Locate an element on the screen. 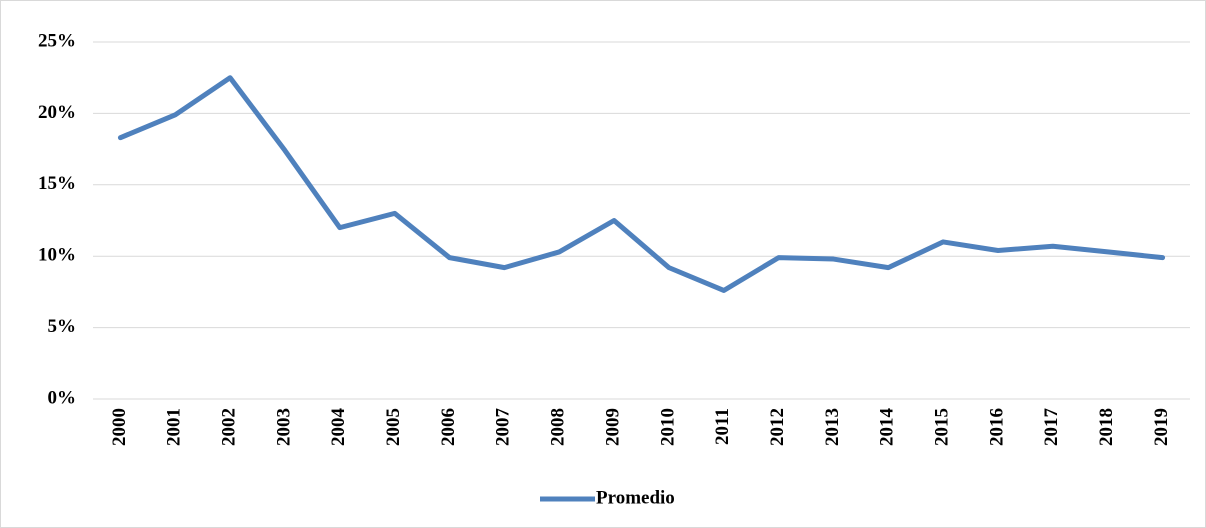  x-tick-label: 2002 is located at coordinates (228, 427).